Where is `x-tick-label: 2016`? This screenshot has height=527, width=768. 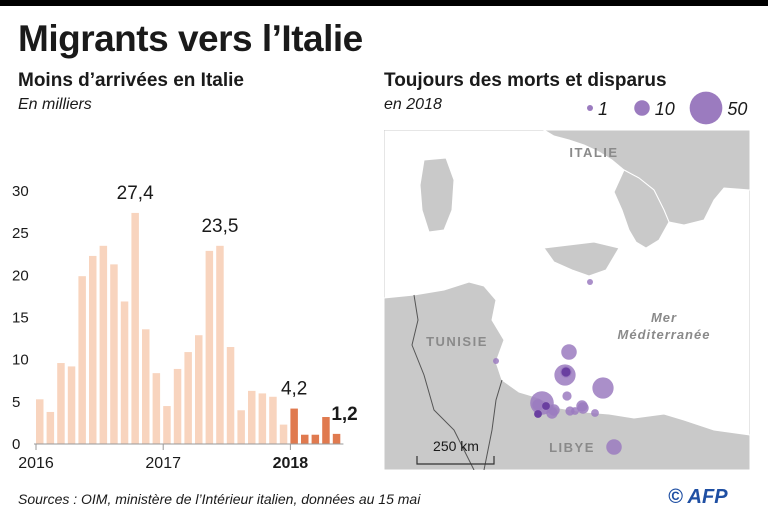 x-tick-label: 2016 is located at coordinates (36, 463).